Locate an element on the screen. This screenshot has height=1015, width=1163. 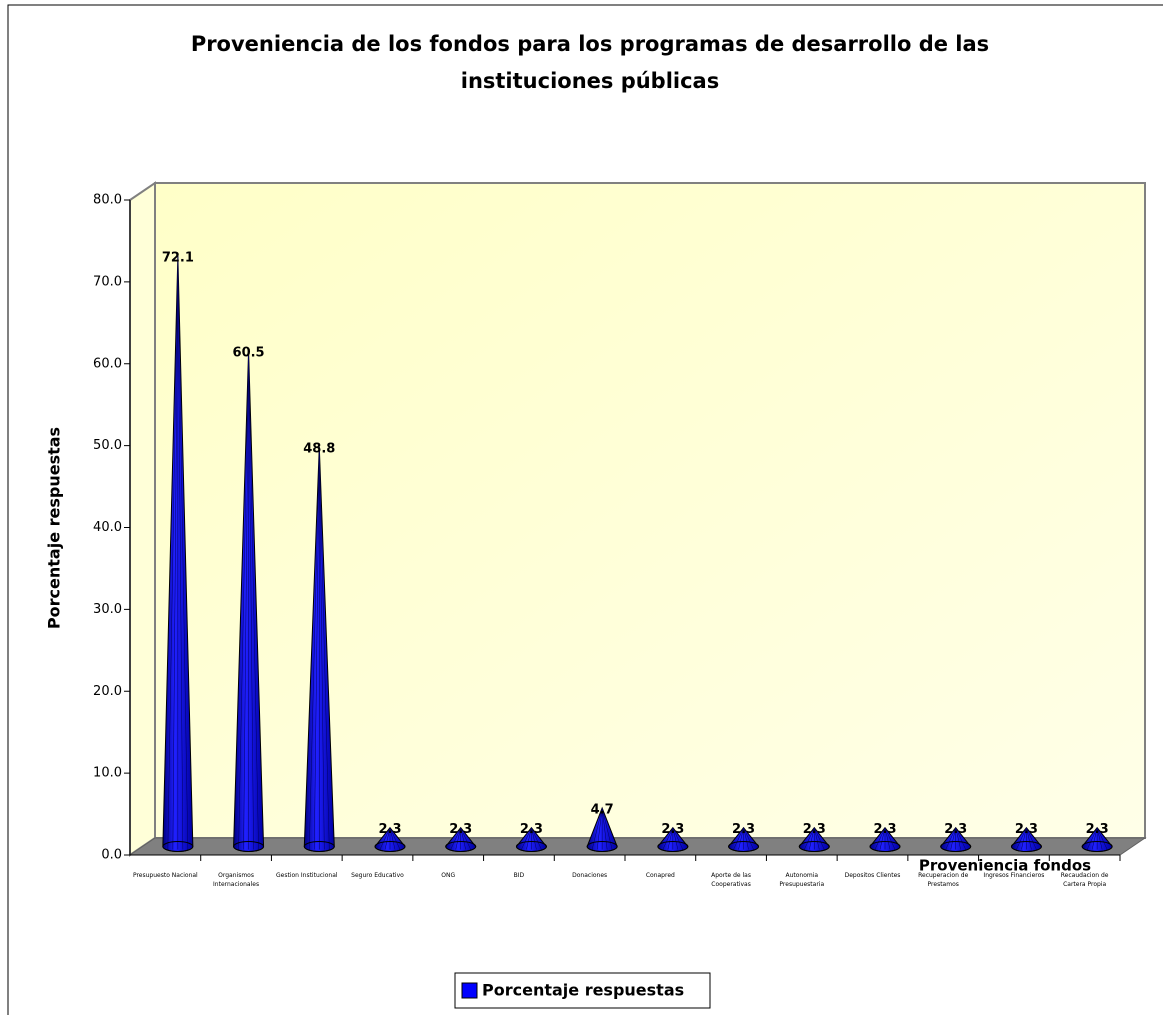
chart-title: instituciones públicas is located at coordinates (590, 81).